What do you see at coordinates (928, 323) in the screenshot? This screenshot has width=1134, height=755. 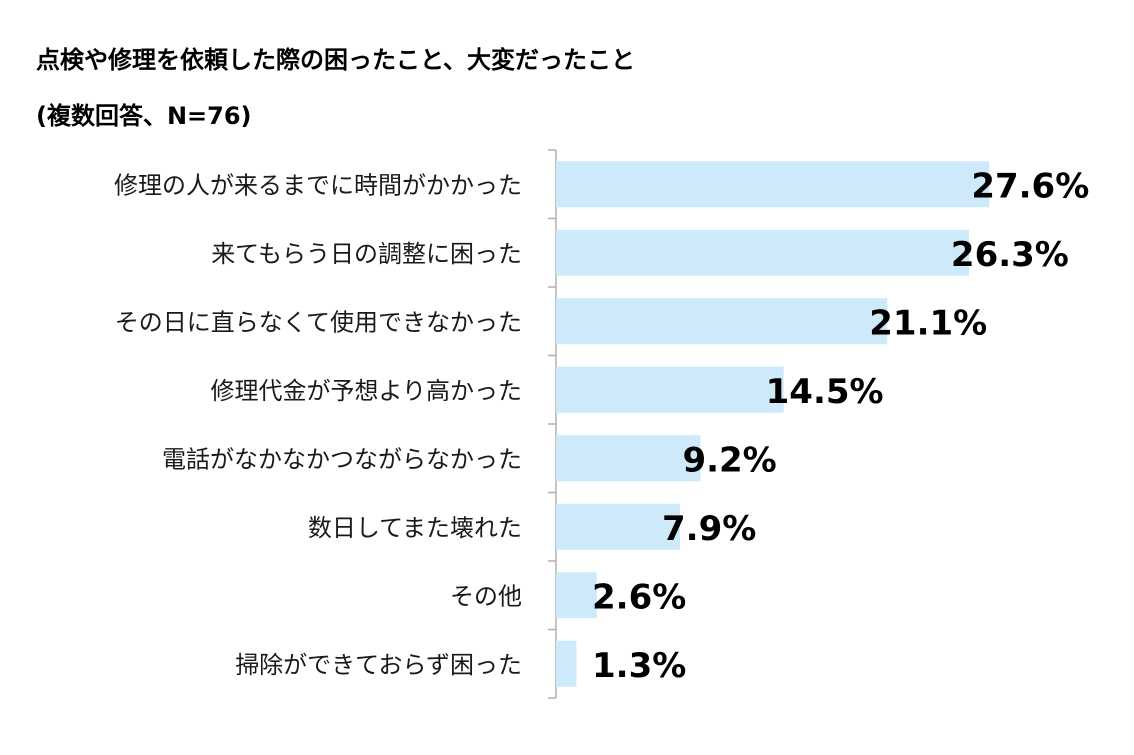 I see `value-label: 21.1%` at bounding box center [928, 323].